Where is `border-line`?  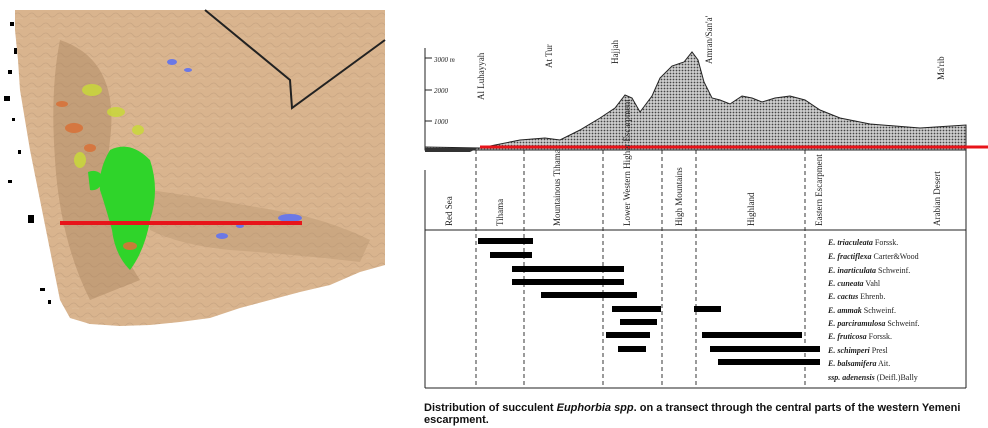
border-line is located at coordinates (295, 59).